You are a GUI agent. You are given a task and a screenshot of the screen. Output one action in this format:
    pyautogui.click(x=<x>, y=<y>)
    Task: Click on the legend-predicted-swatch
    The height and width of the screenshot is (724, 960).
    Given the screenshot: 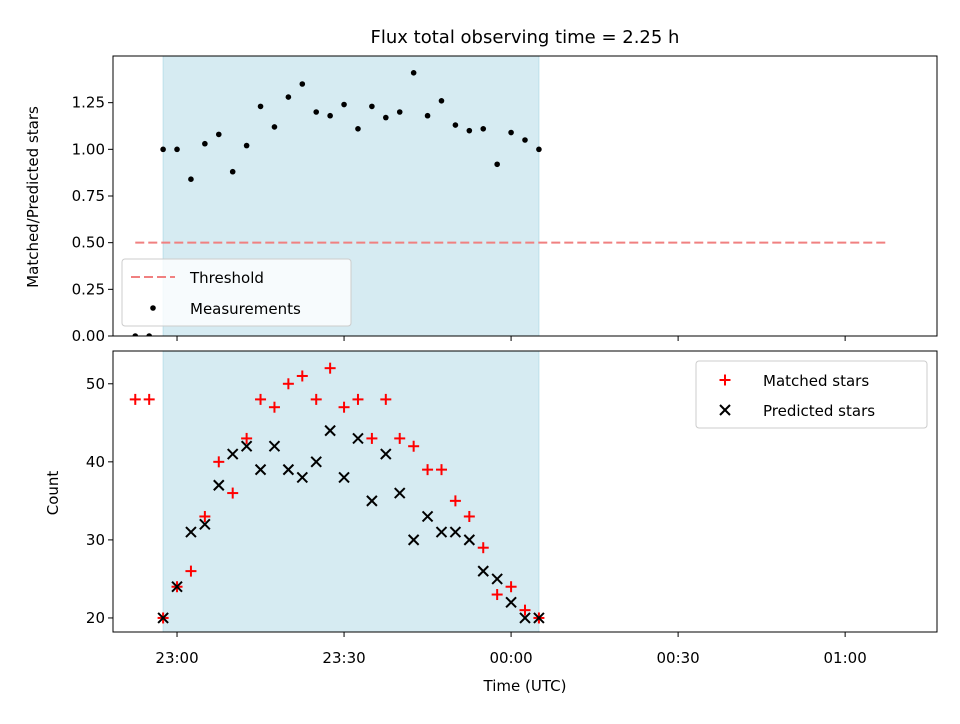 What is the action you would take?
    pyautogui.click(x=725, y=410)
    